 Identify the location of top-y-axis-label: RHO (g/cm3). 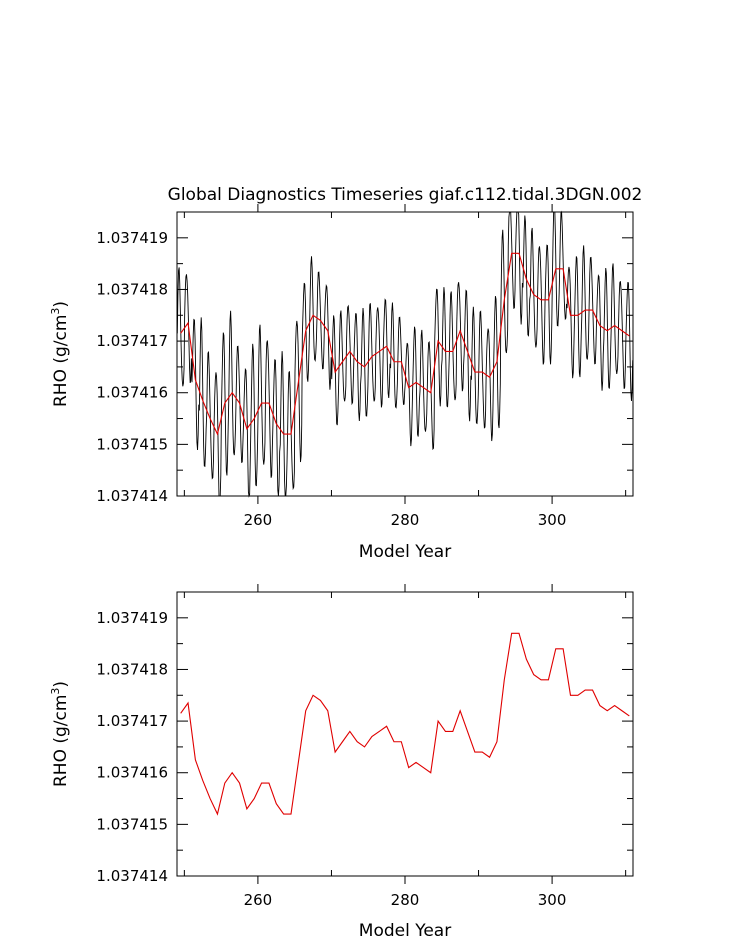
(60, 354).